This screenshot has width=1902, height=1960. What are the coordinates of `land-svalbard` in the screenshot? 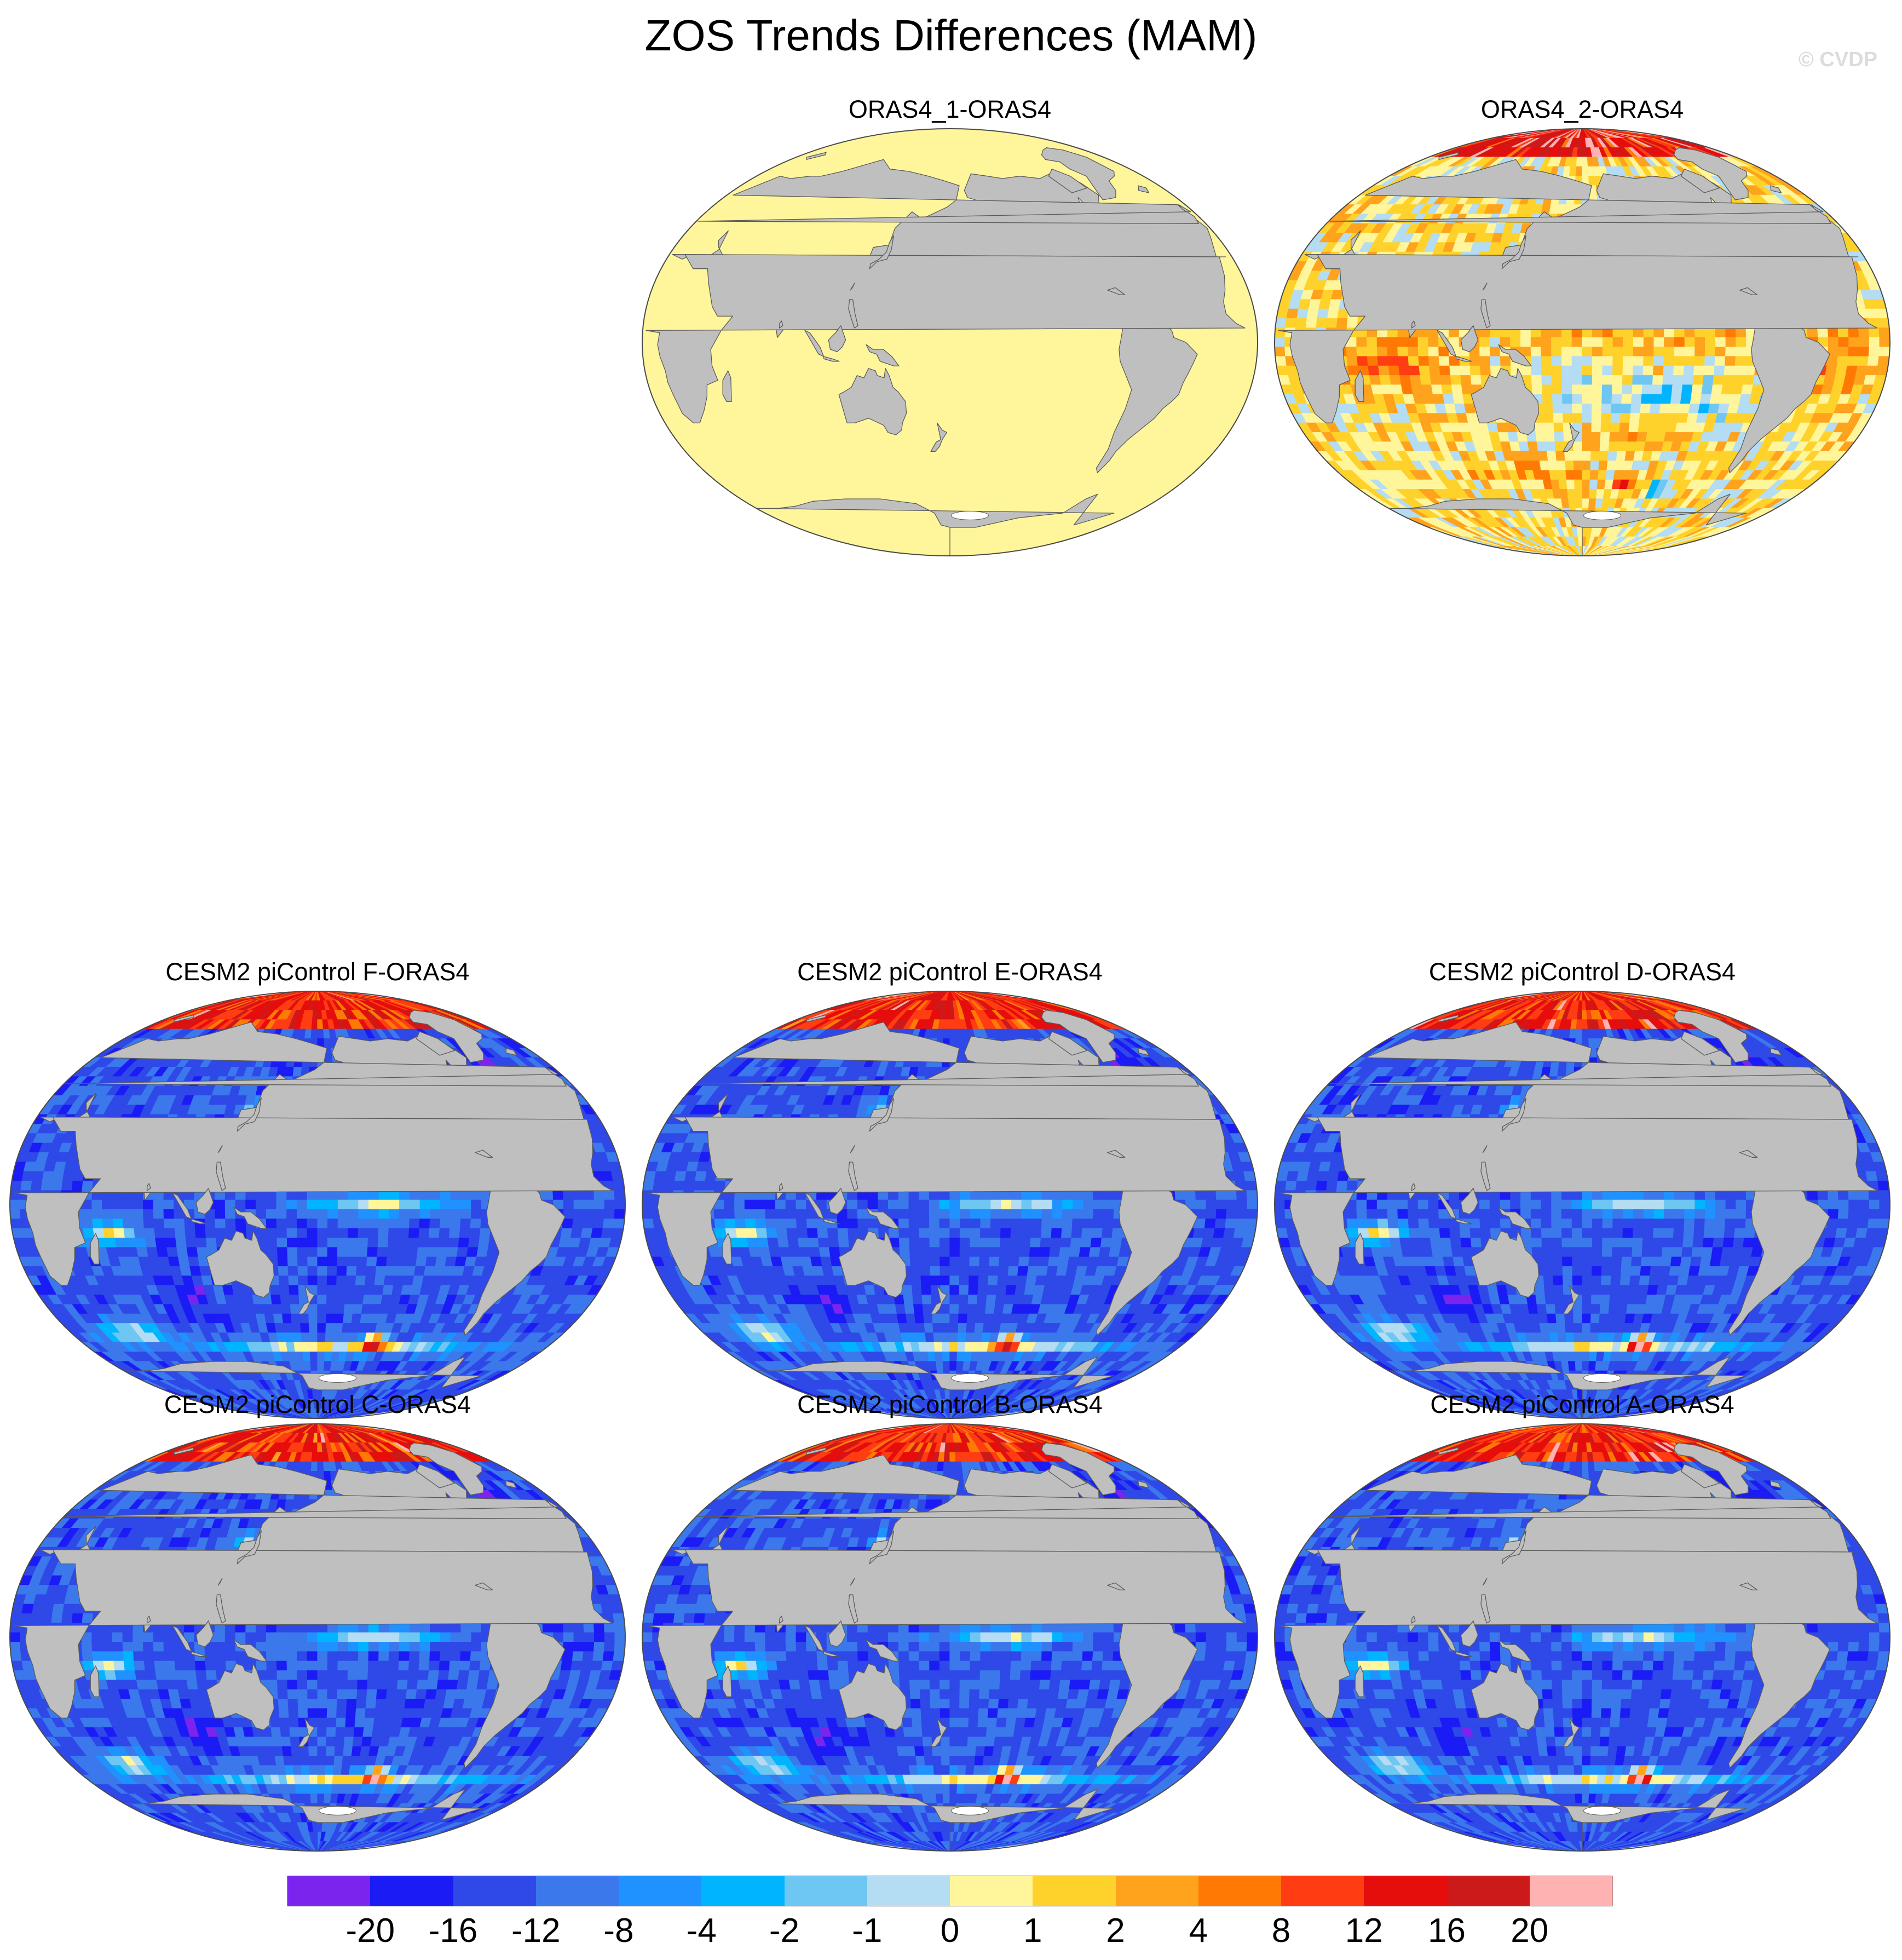 It's located at (816, 156).